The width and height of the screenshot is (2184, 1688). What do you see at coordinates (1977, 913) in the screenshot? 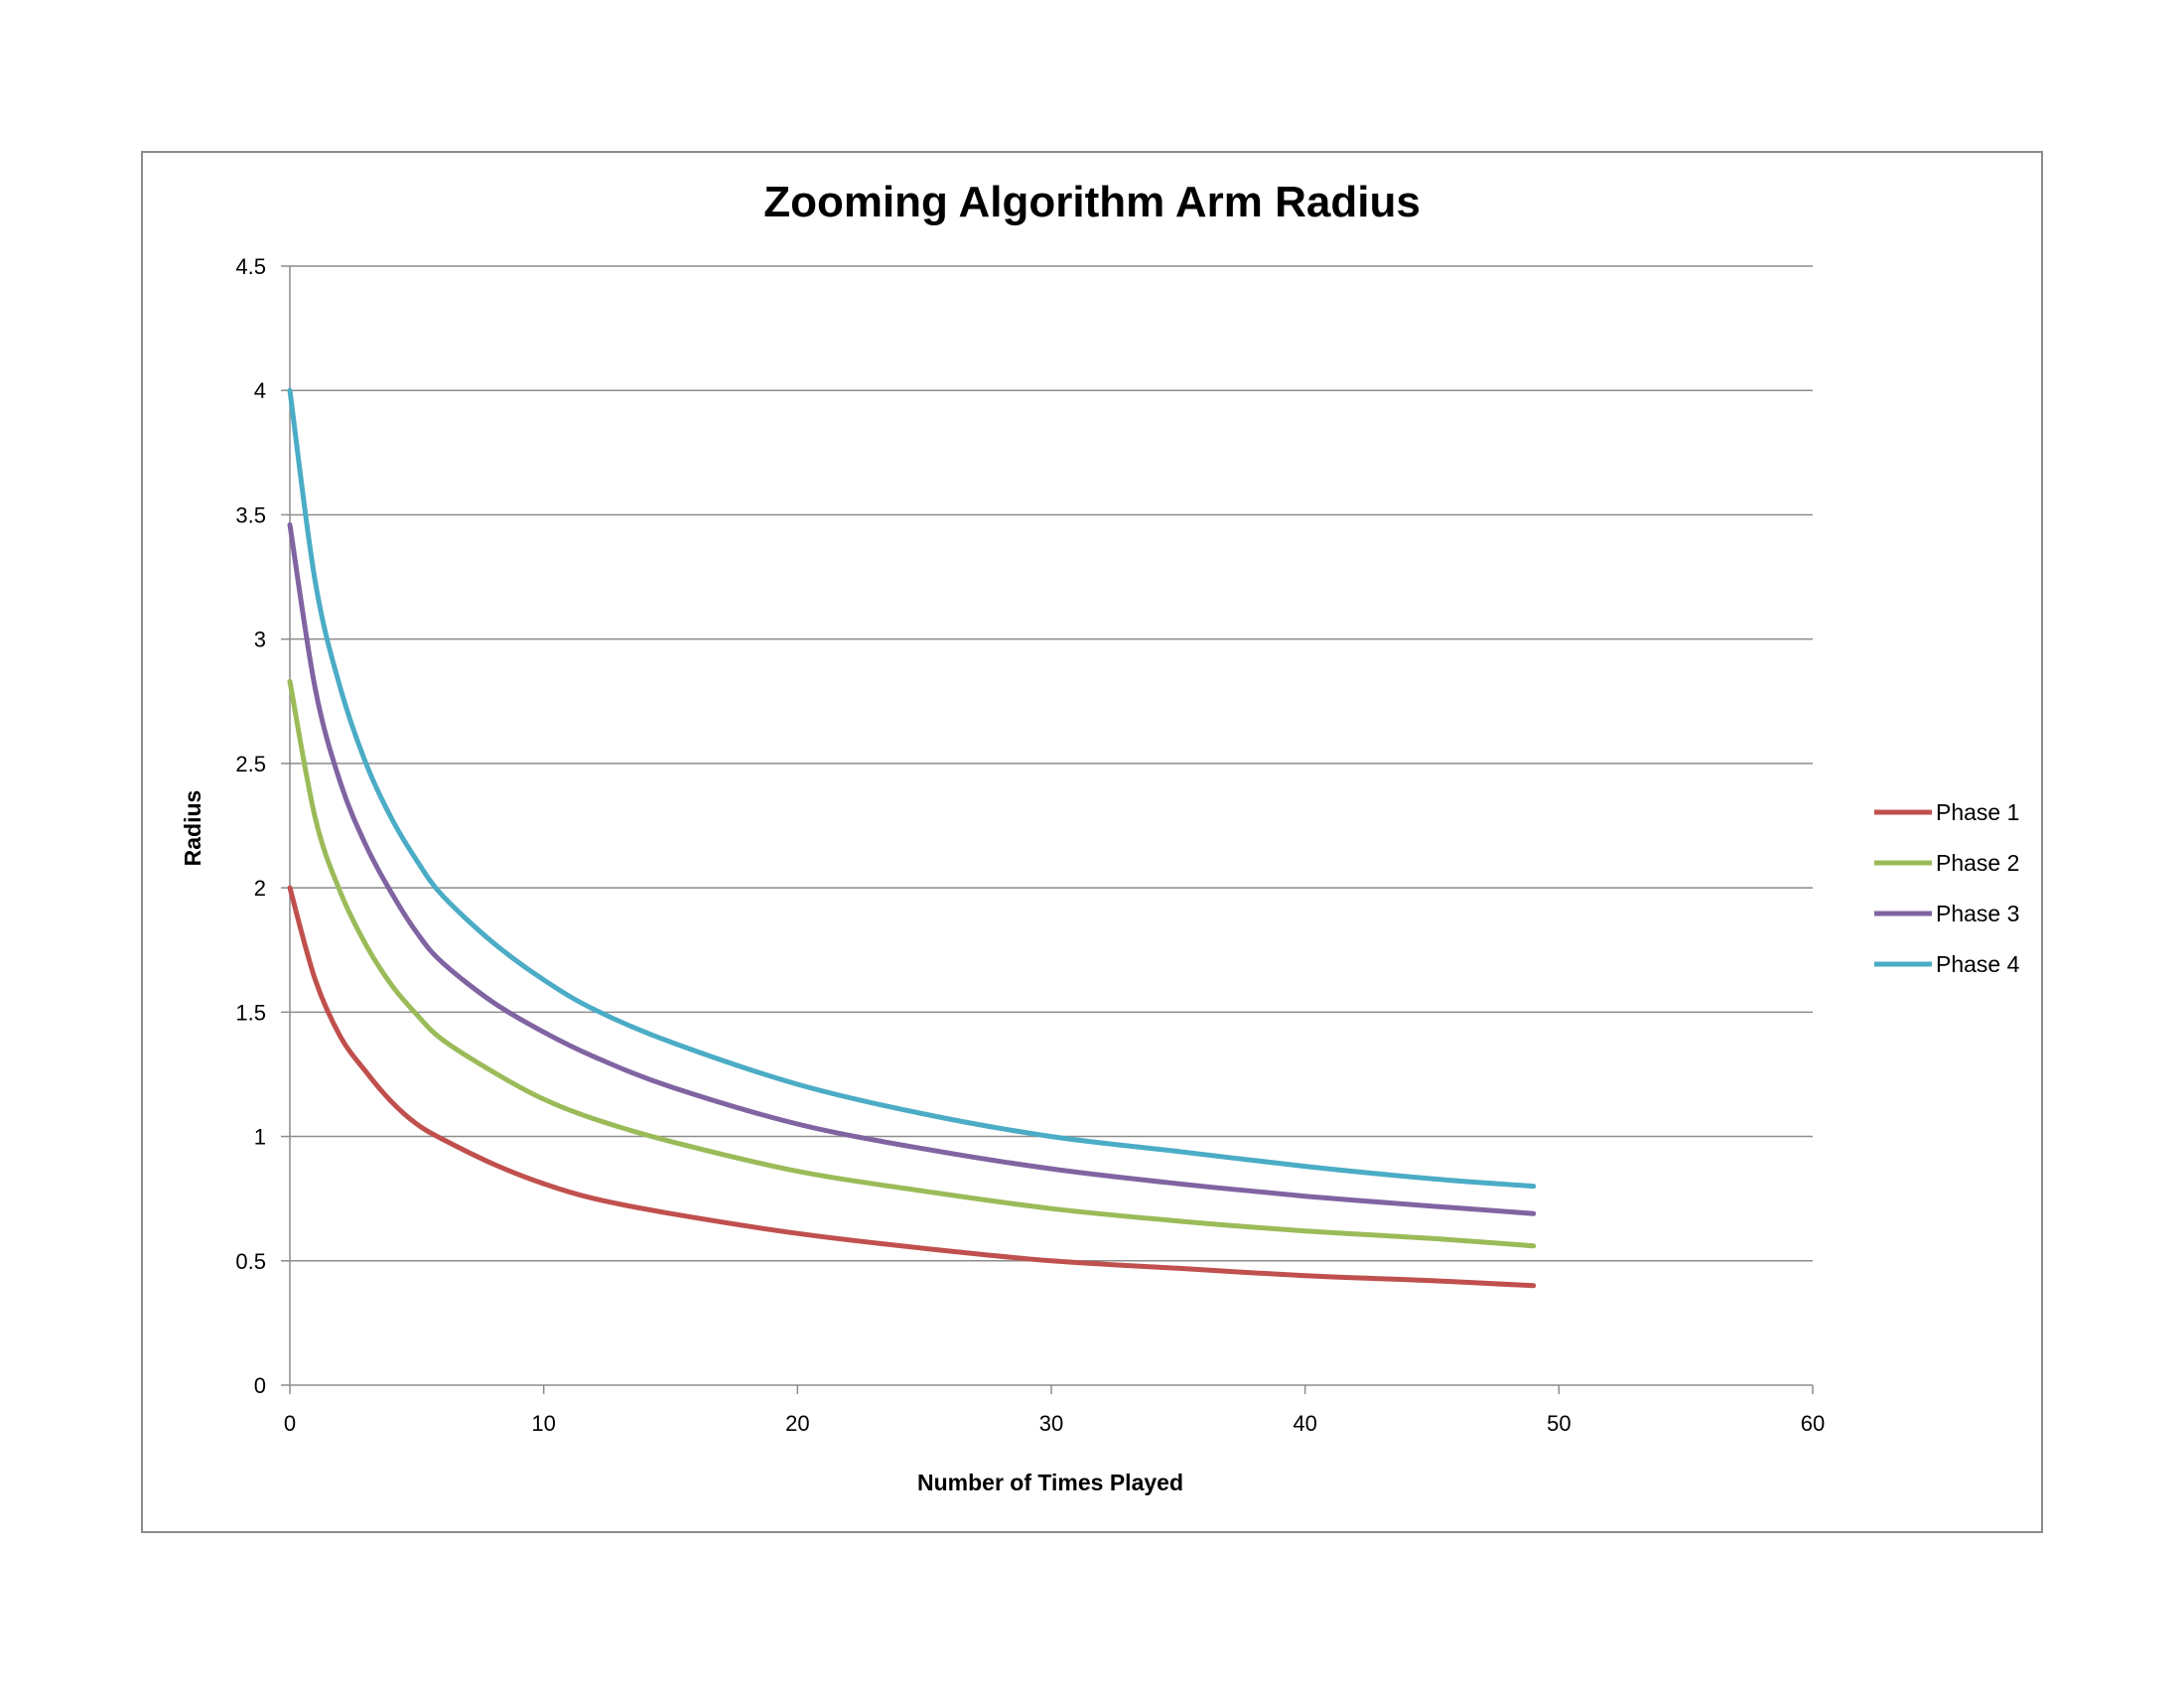
I see `legend-label-phase-3: Phase 3` at bounding box center [1977, 913].